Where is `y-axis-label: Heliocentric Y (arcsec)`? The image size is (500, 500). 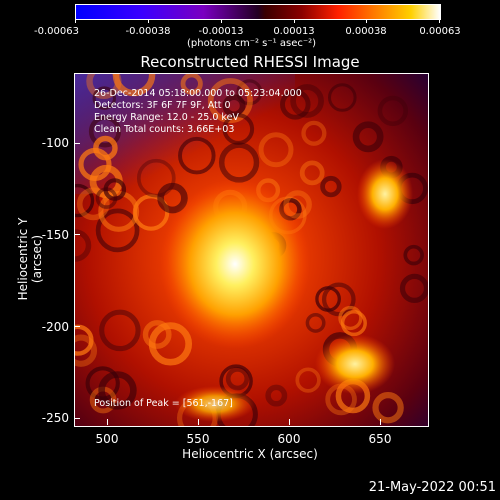
y-axis-label: Heliocentric Y (arcsec) is located at coordinates (30, 259).